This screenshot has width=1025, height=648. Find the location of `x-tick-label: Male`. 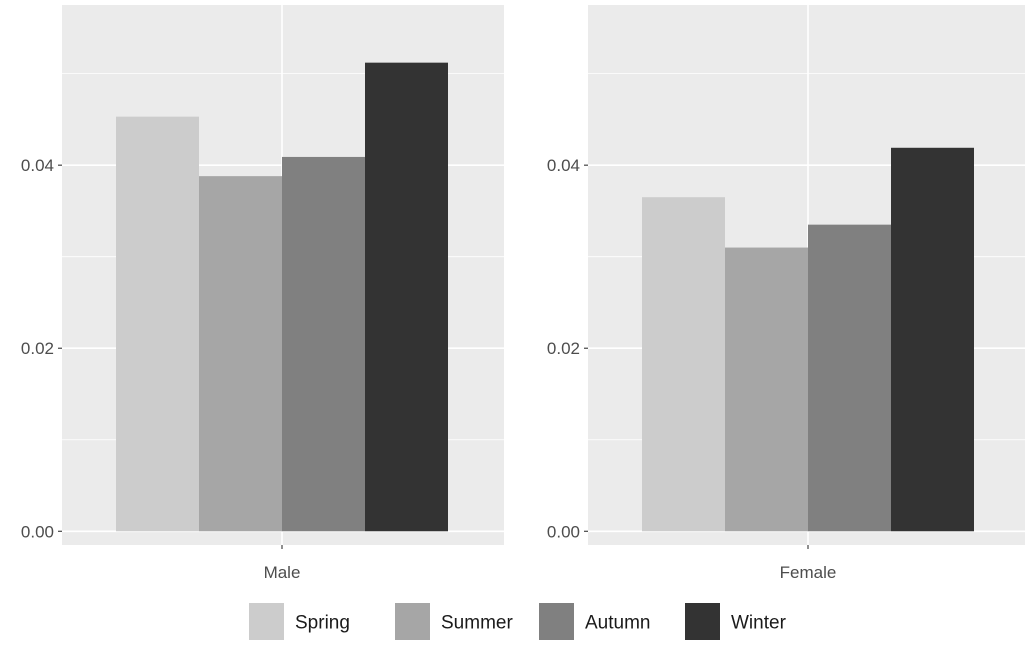

x-tick-label: Male is located at coordinates (282, 572).